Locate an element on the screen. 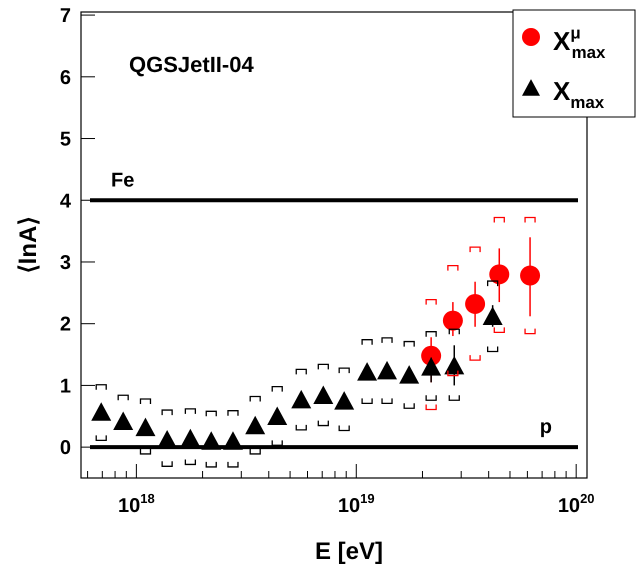 This screenshot has width=637, height=573. ref-line-label: p is located at coordinates (546, 427).